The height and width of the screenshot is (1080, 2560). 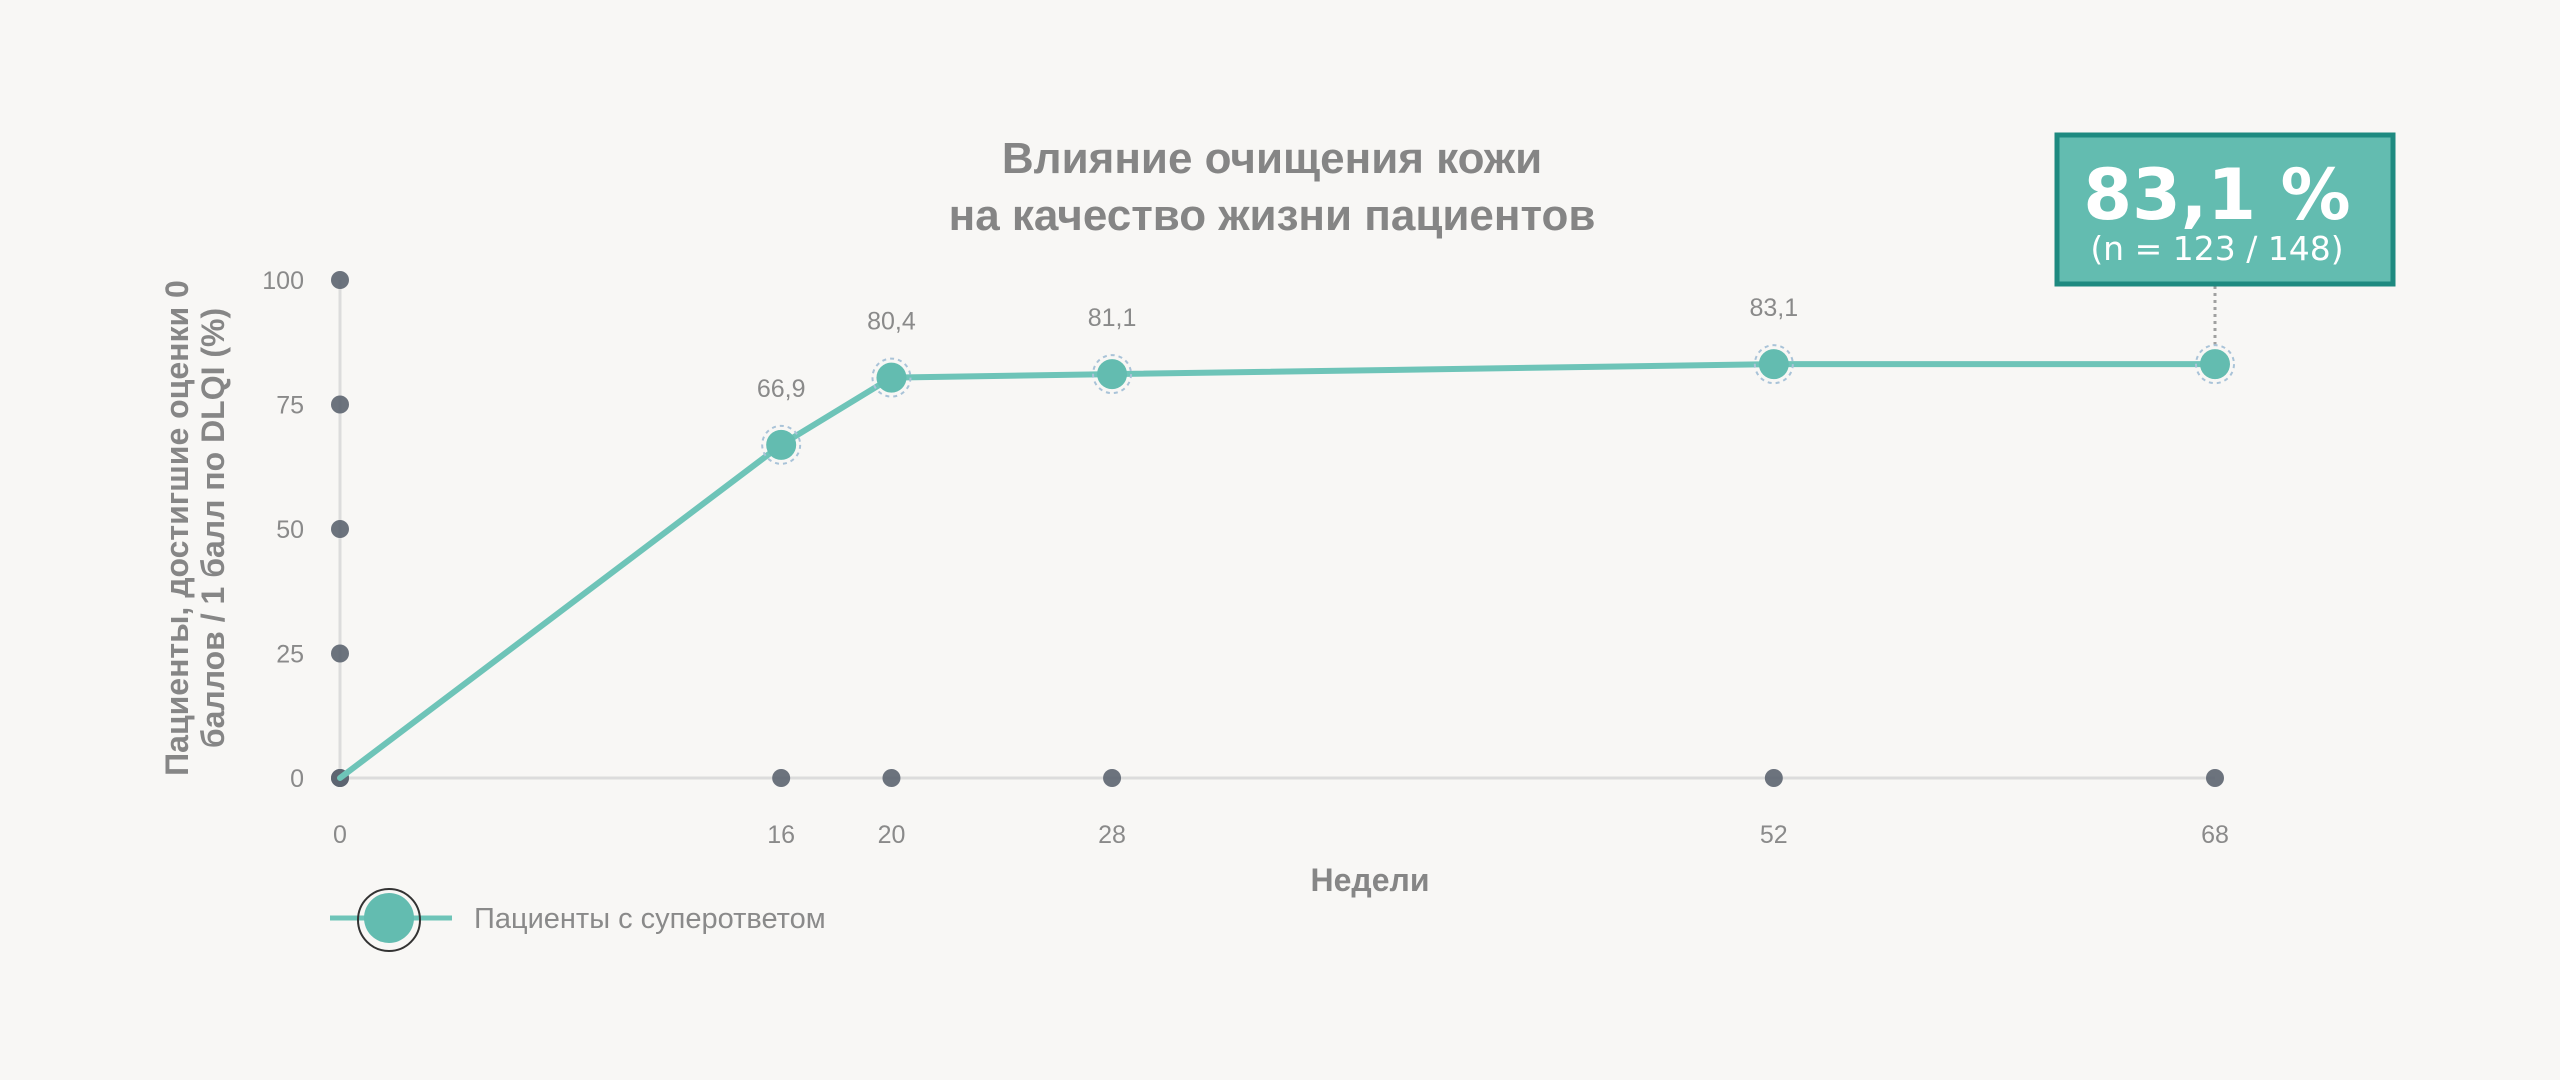 I want to click on data-label: 83,1, so click(x=1773, y=308).